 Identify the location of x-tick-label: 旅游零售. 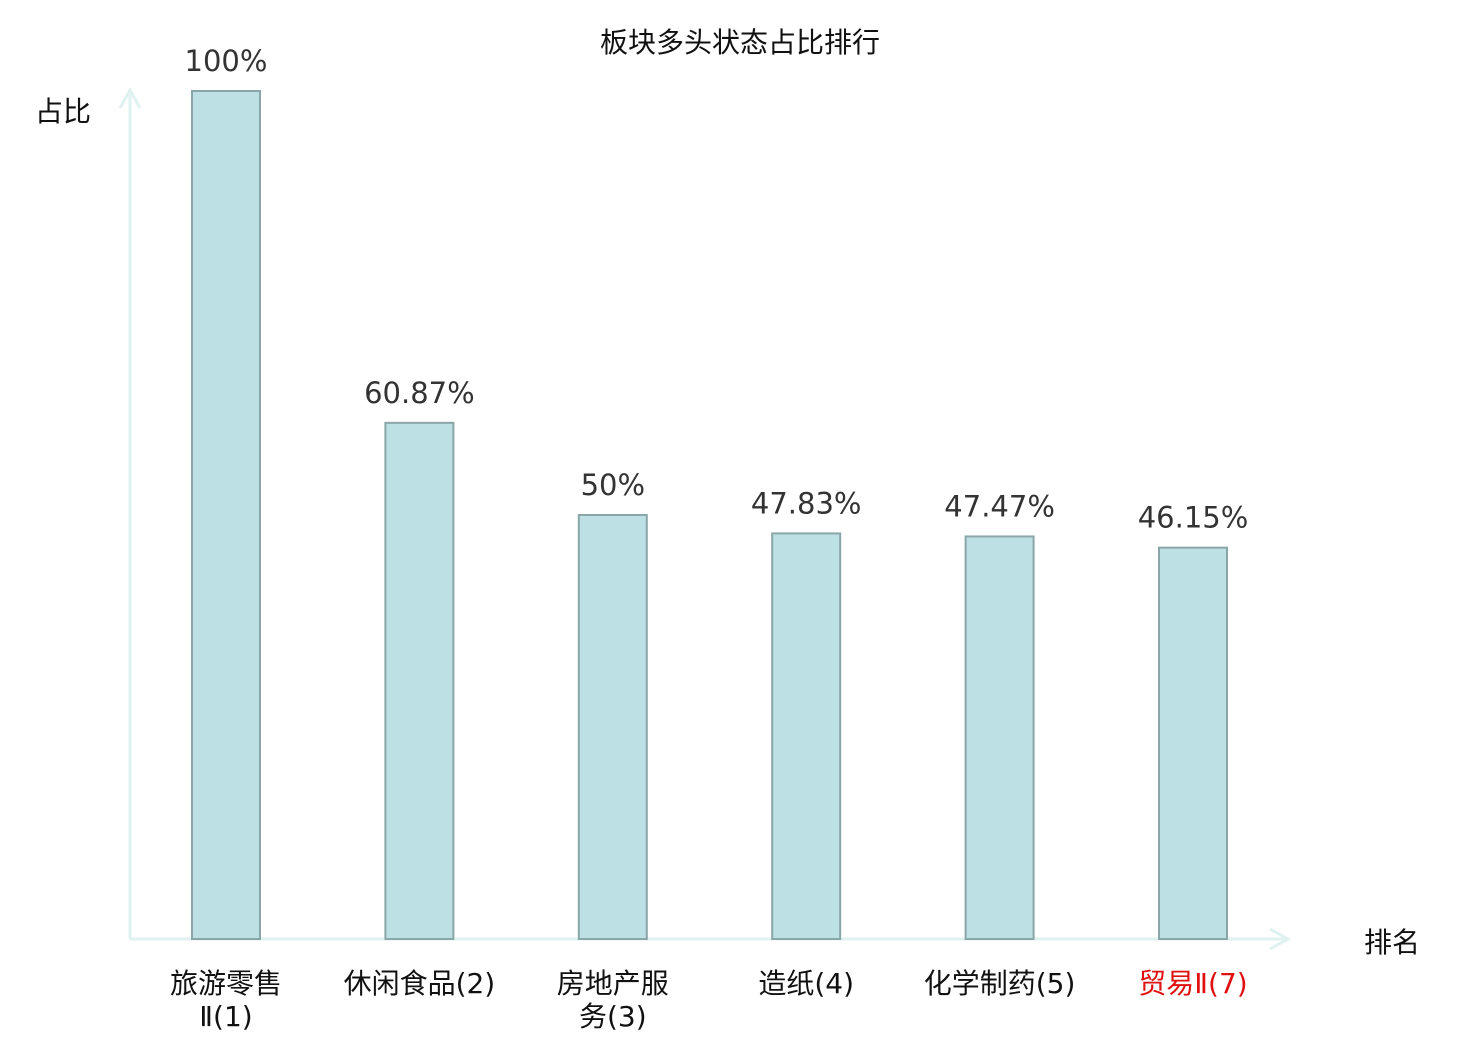
(226, 983).